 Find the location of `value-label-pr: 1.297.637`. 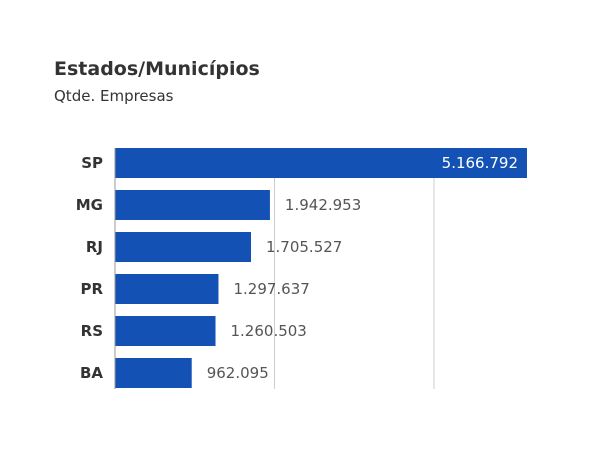

value-label-pr: 1.297.637 is located at coordinates (271, 289).